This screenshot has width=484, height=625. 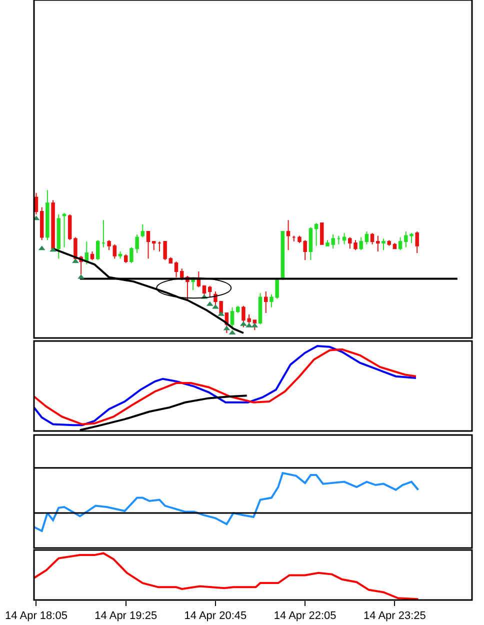 I want to click on x-tick-label: 14 Apr 22:05, so click(x=305, y=616).